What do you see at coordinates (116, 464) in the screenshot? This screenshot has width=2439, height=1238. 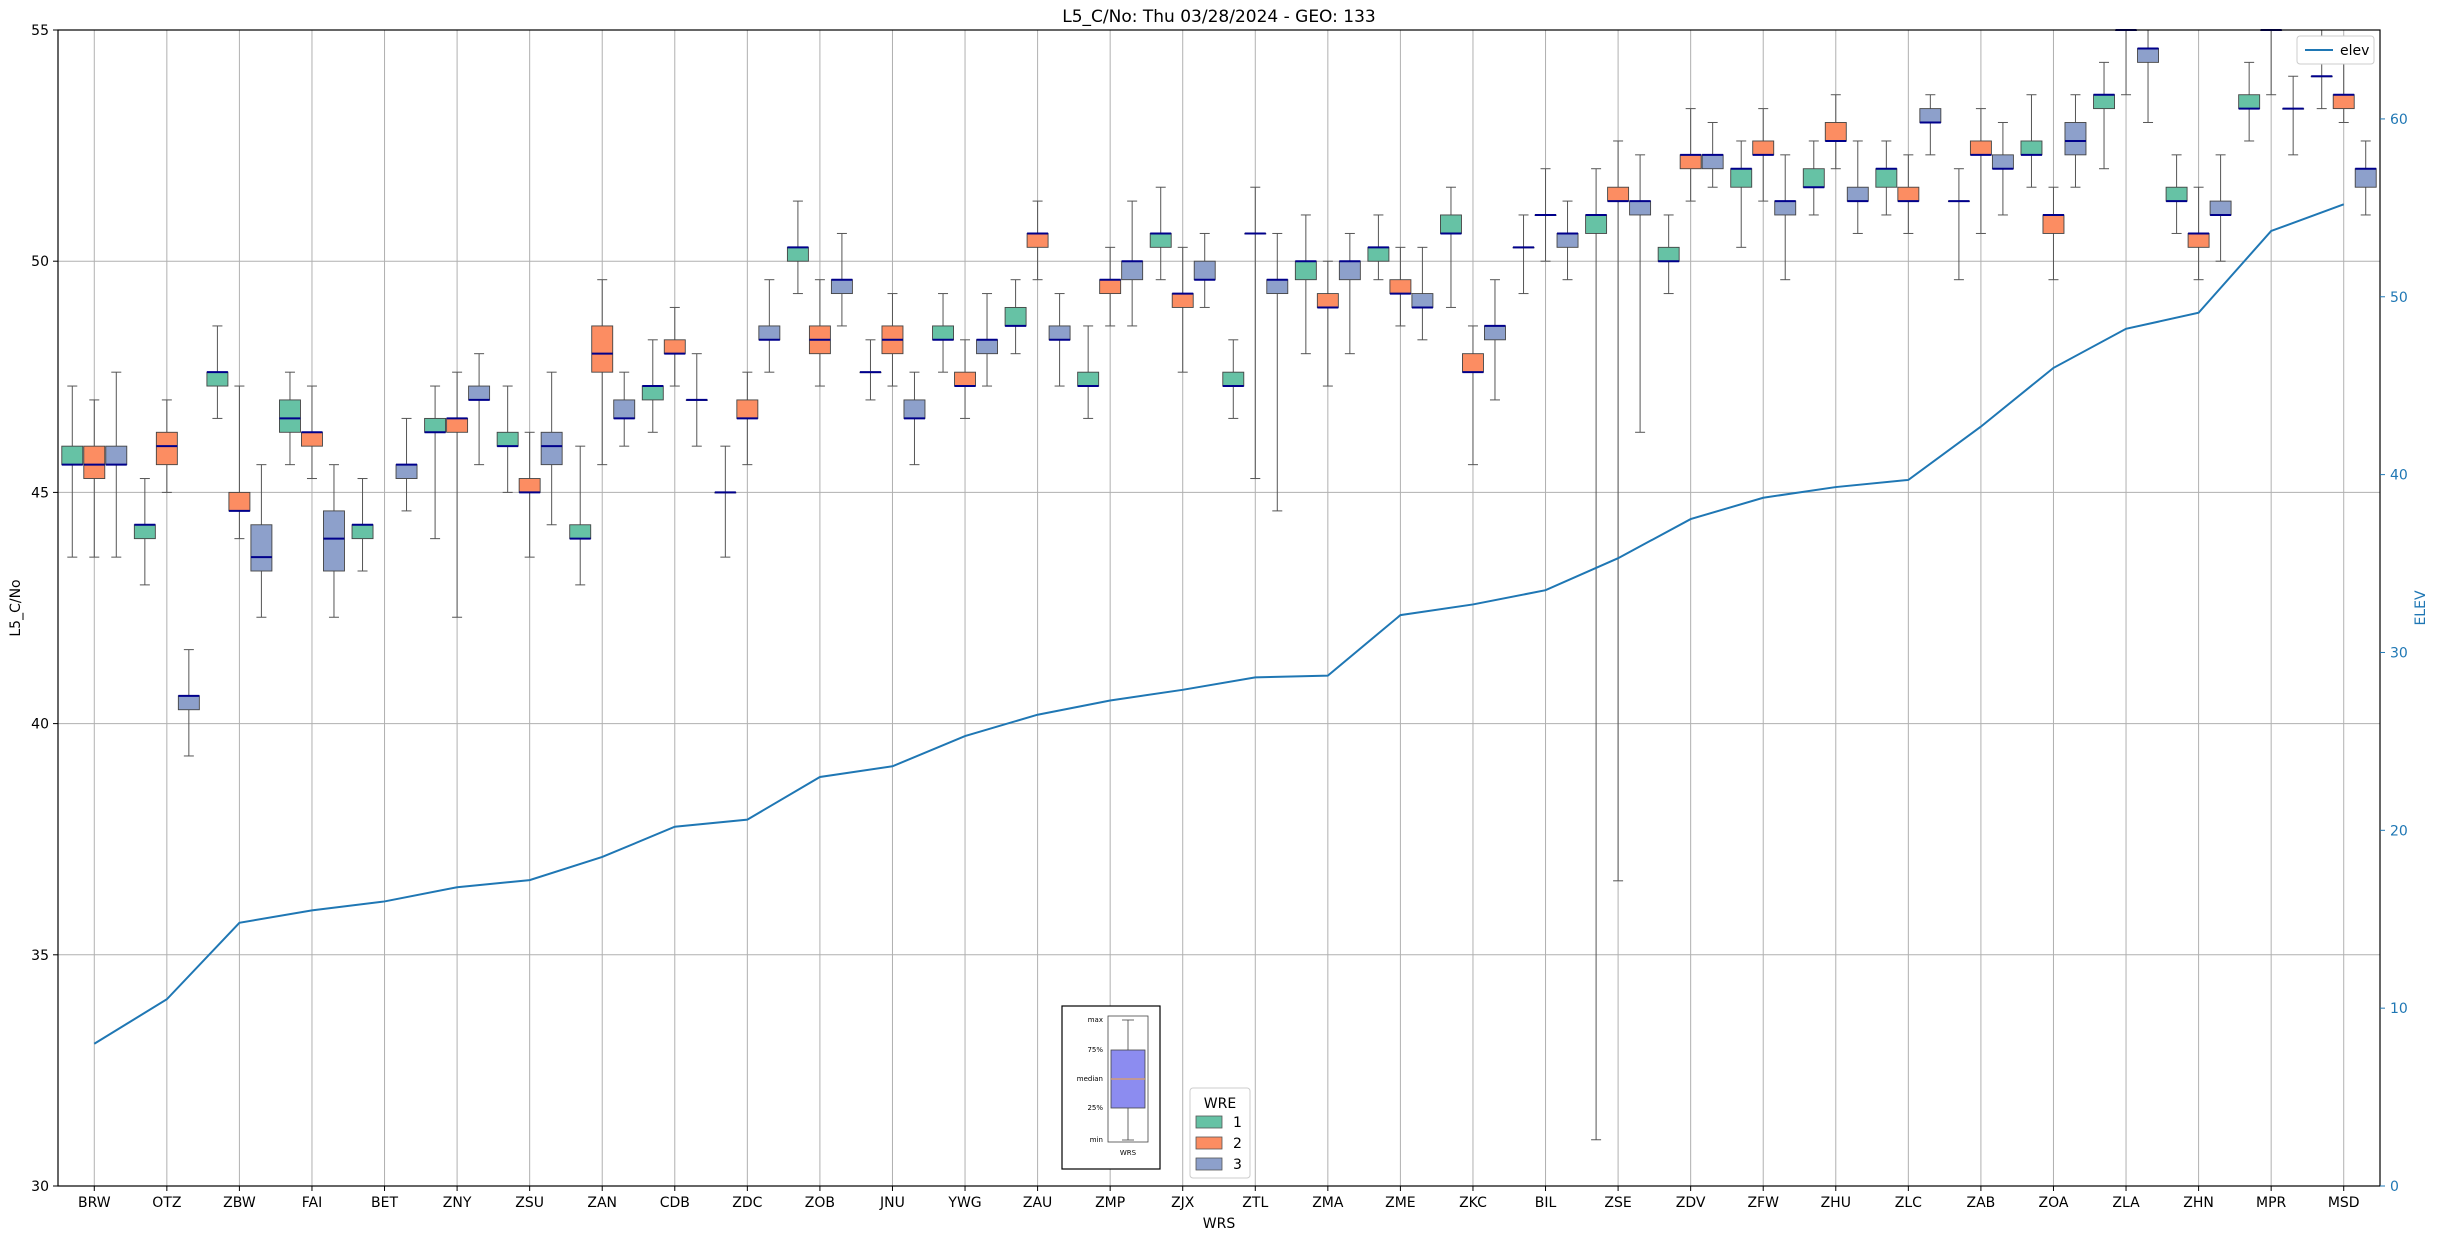 I see `box-BRW-wre3` at bounding box center [116, 464].